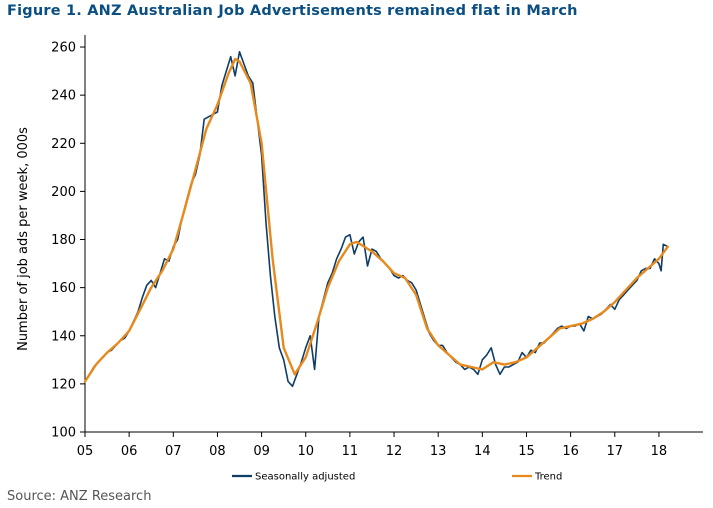  I want to click on x-tick-label: 12, so click(394, 451).